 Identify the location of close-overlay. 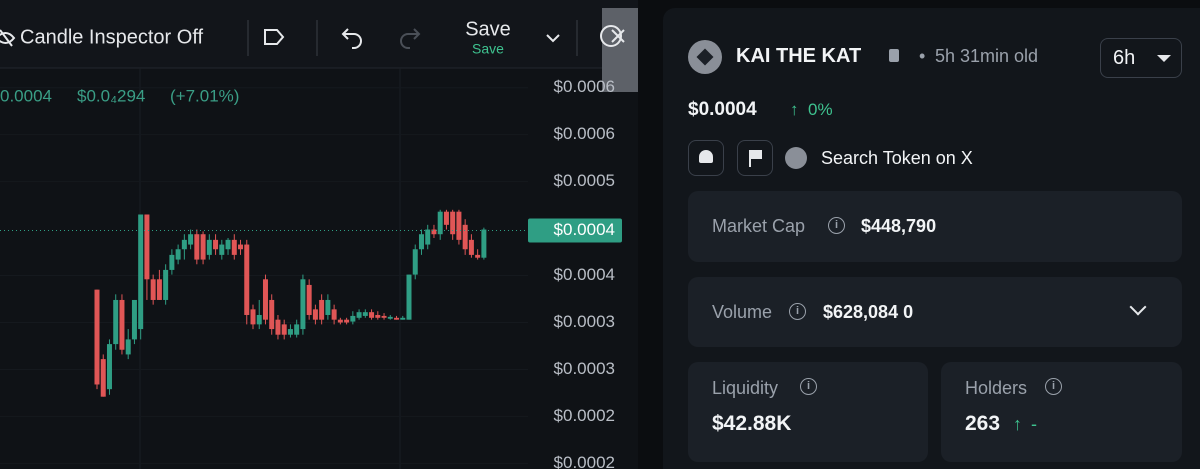
(620, 50).